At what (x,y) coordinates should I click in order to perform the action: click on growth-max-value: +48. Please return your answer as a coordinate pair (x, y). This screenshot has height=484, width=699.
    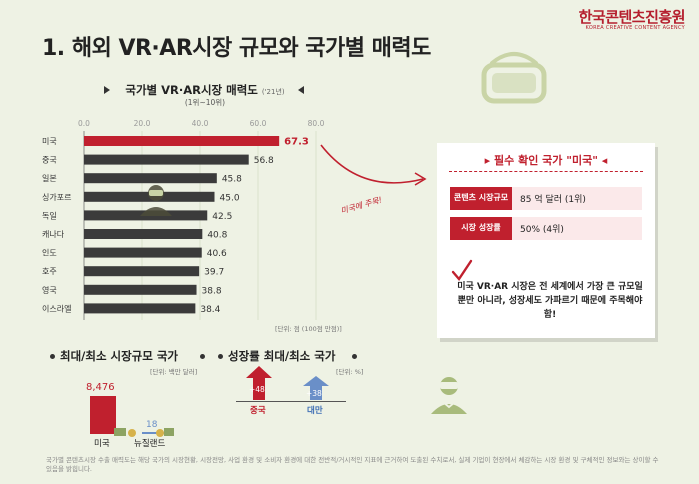
    Looking at the image, I should click on (257, 389).